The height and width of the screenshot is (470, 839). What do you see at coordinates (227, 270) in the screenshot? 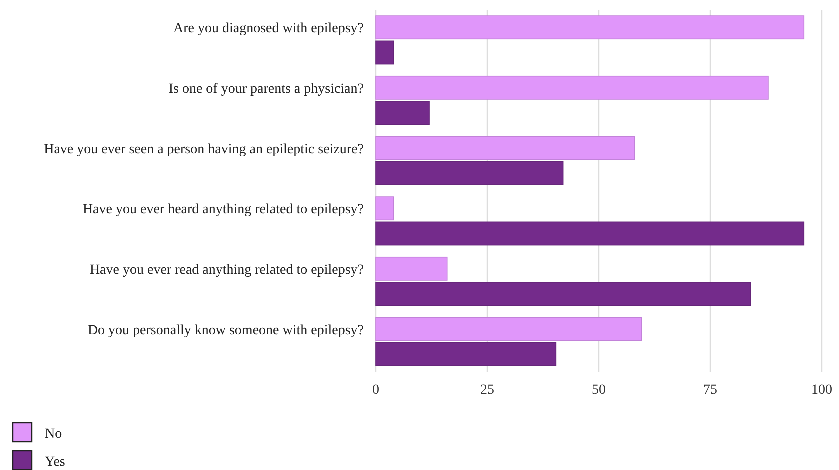
I see `y-tick-label: Have you ever read anything related to epilepsy?` at bounding box center [227, 270].